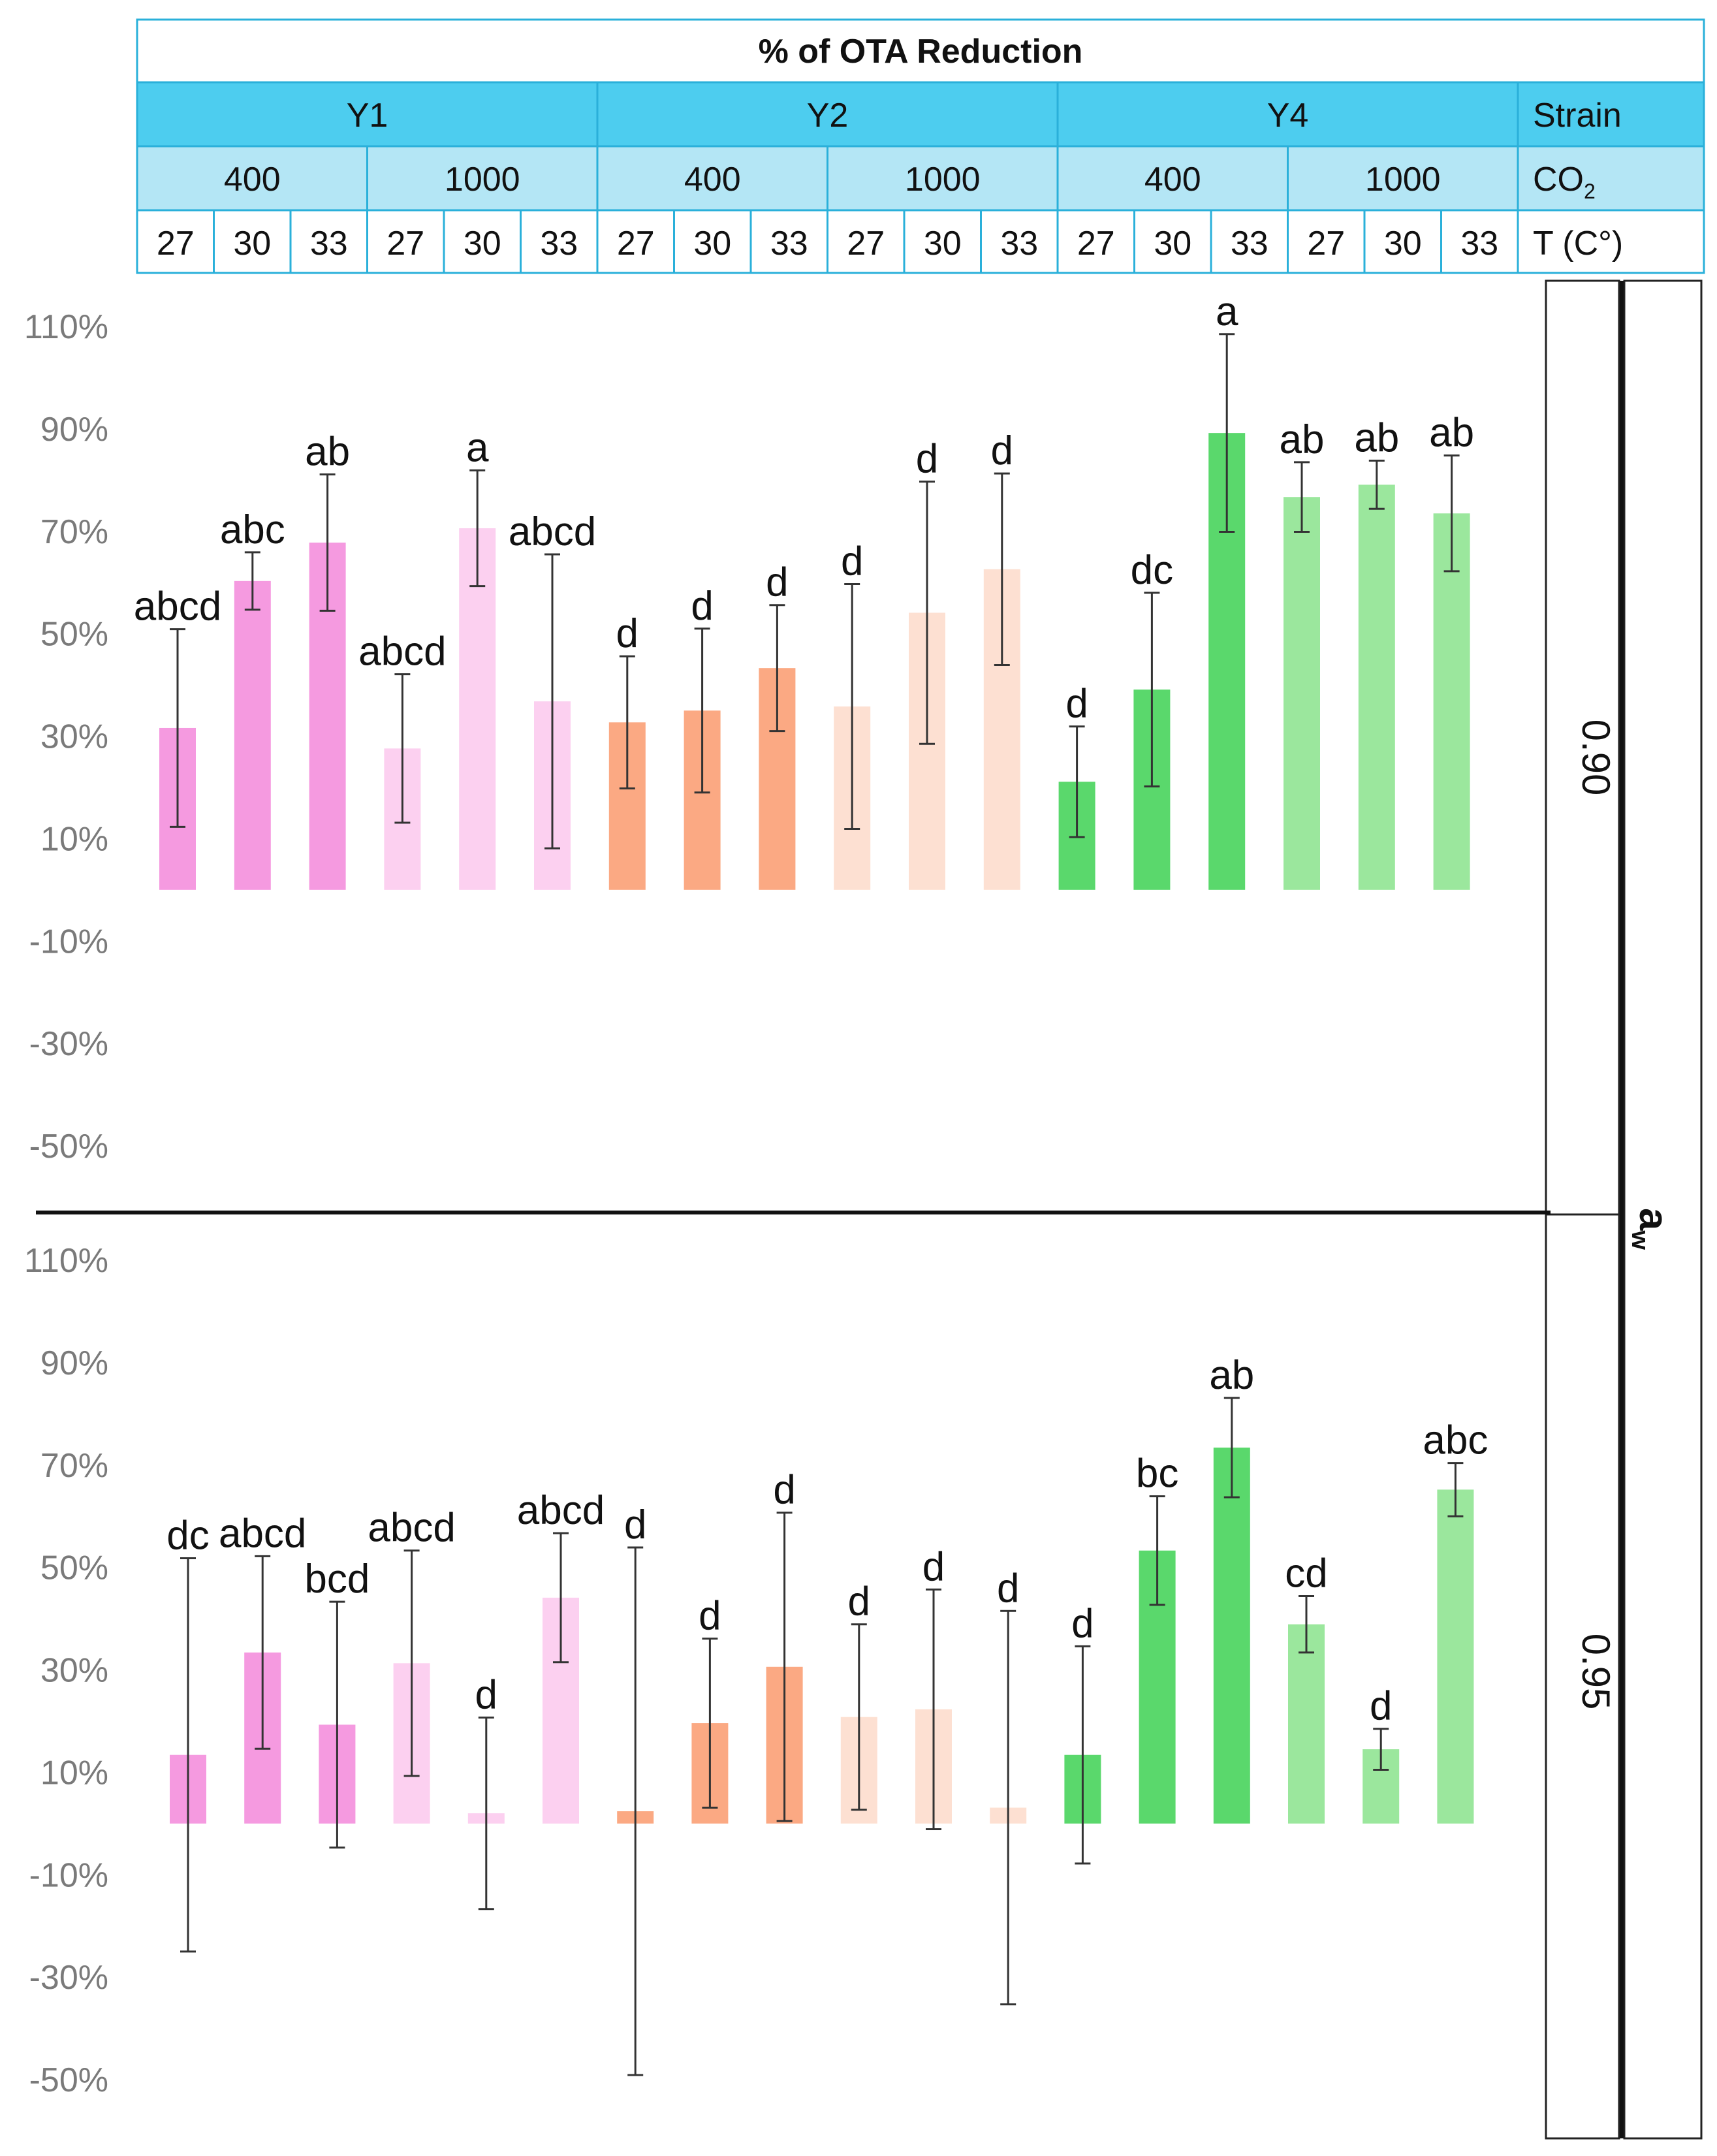 The height and width of the screenshot is (2156, 1717). What do you see at coordinates (1578, 244) in the screenshot?
I see `temp-label: T (C°)` at bounding box center [1578, 244].